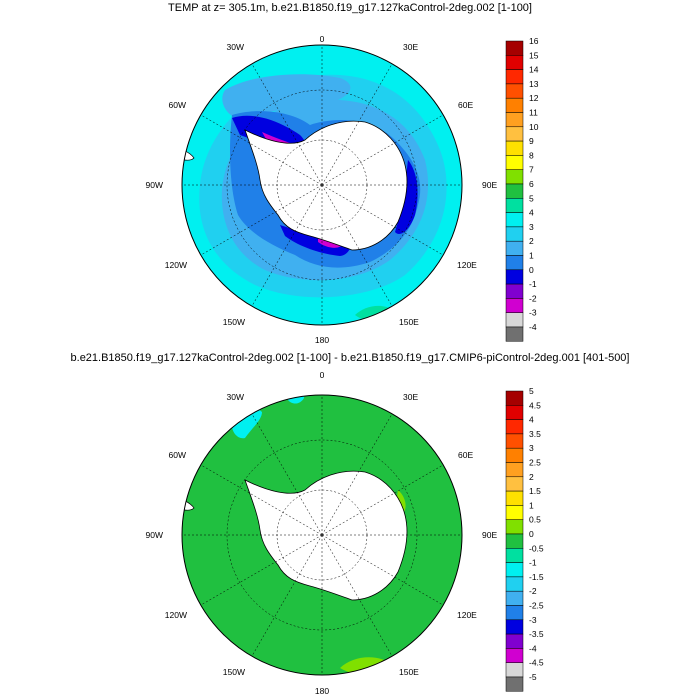 The image size is (700, 700). Describe the element at coordinates (410, 47) in the screenshot. I see `top-lon-label-30e: 30E` at that location.